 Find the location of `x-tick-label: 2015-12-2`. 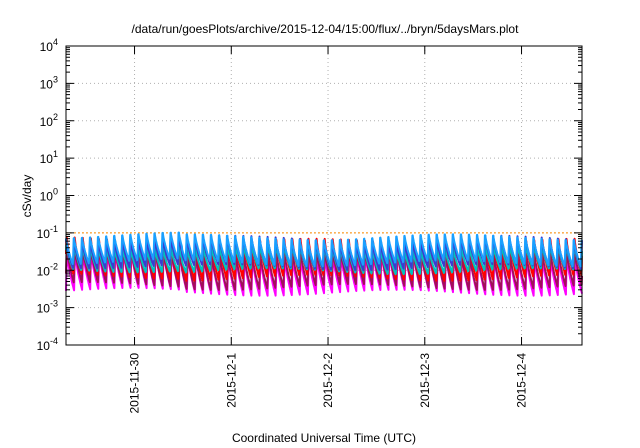

x-tick-label: 2015-12-2 is located at coordinates (328, 380).